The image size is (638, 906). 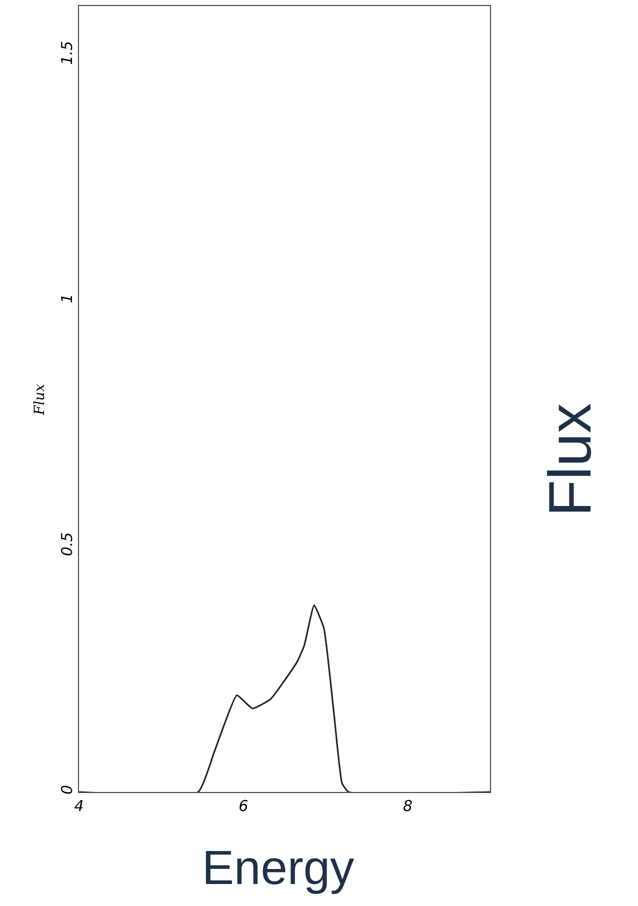 I want to click on y-tick-label: 1, so click(x=67, y=299).